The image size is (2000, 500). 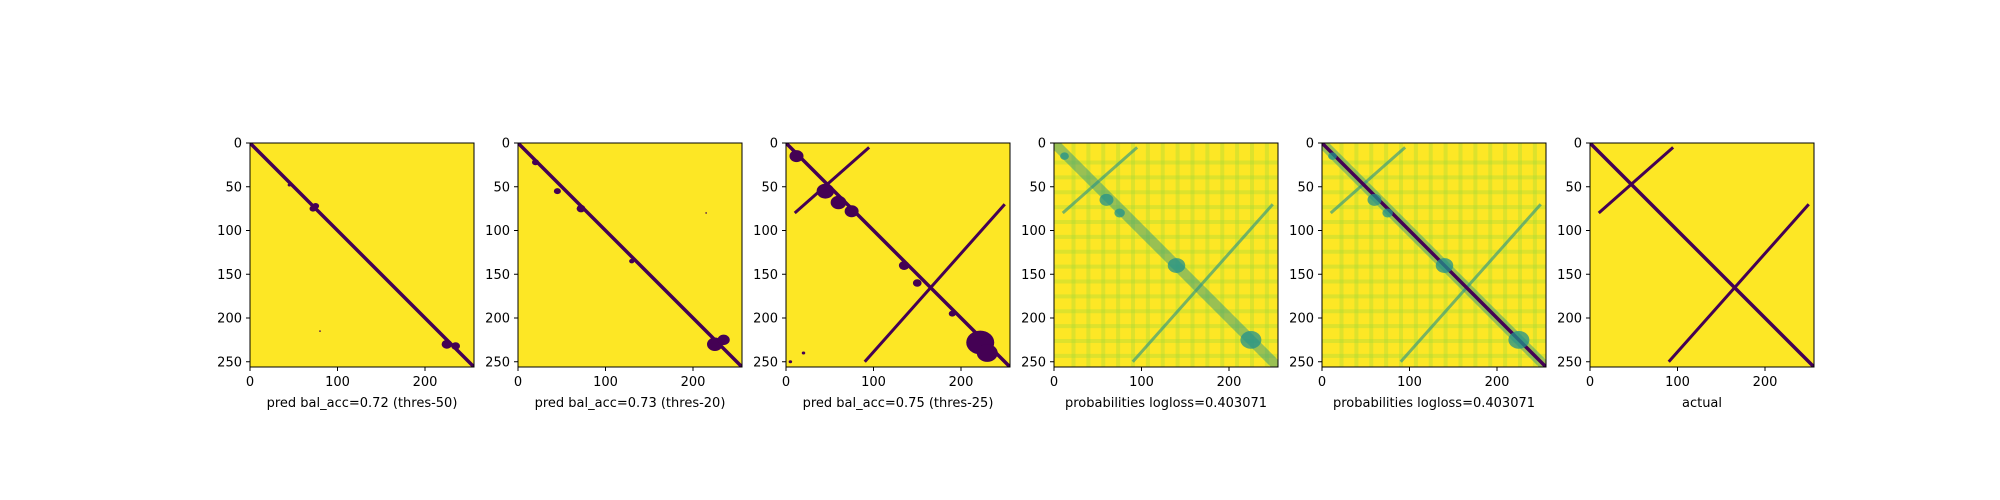 I want to click on x-axis-label: pred bal_acc=0.73 (thres-20), so click(x=630, y=403).